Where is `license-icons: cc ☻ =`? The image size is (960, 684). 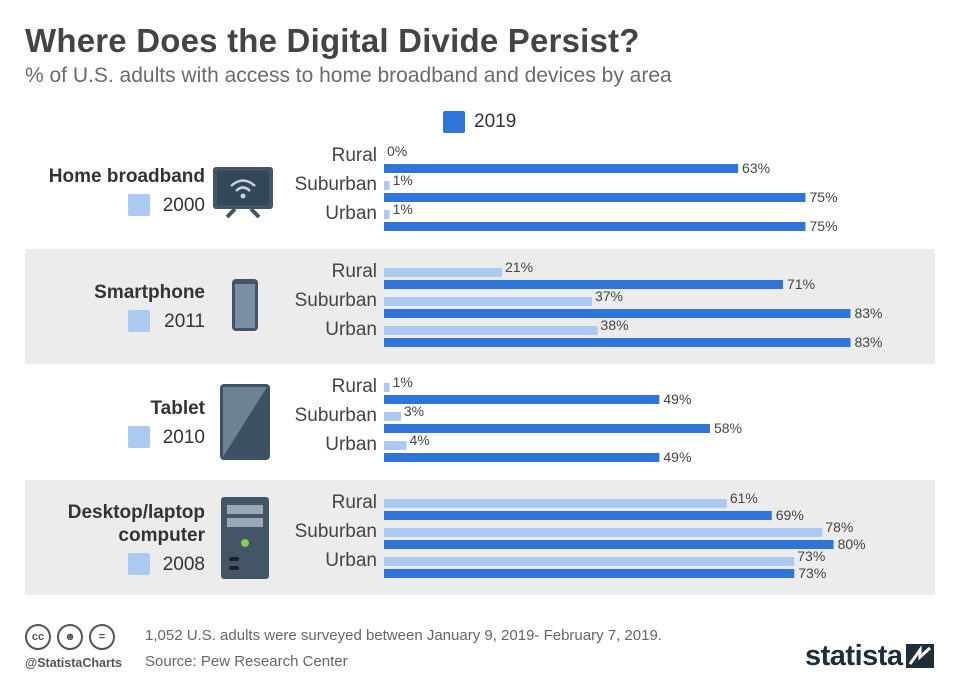 license-icons: cc ☻ = is located at coordinates (70, 637).